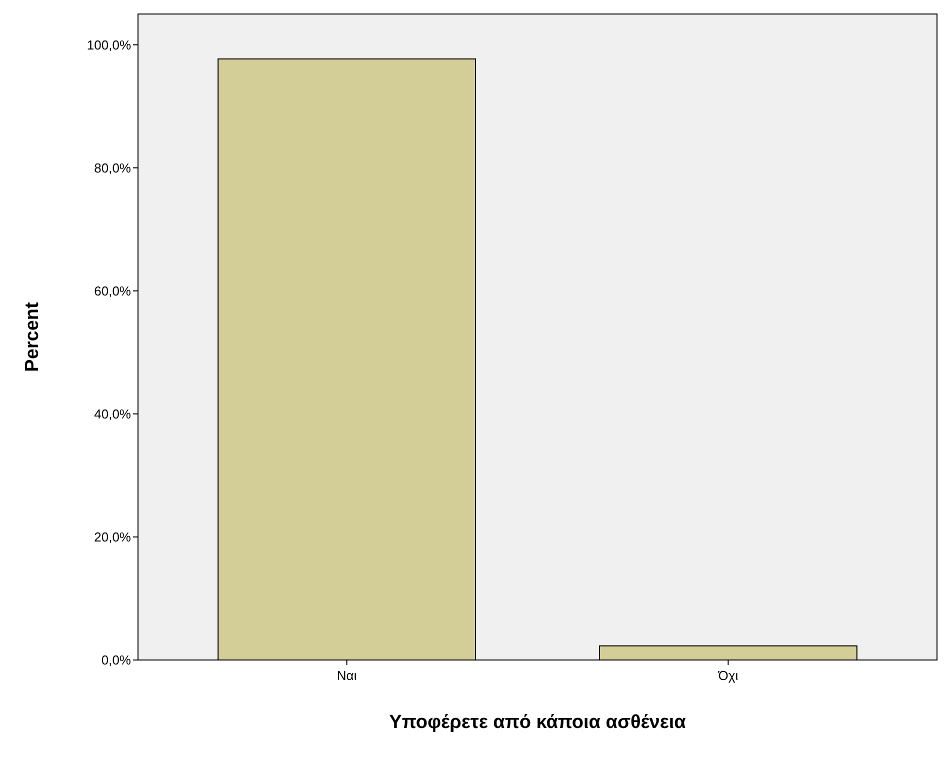  What do you see at coordinates (537, 722) in the screenshot?
I see `x-axis-title: Υποφέρετε από κάποια ασθένεια` at bounding box center [537, 722].